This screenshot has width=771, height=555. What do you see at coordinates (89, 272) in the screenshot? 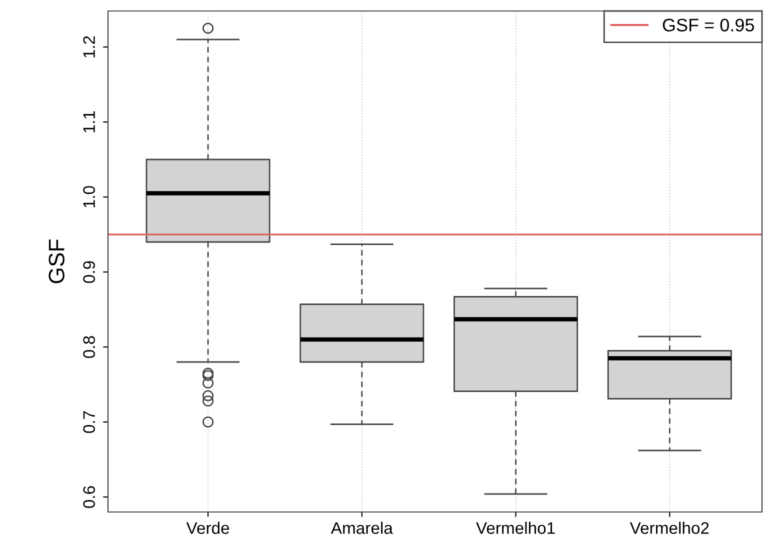
I see `y-tick-label: 0.9` at bounding box center [89, 272].